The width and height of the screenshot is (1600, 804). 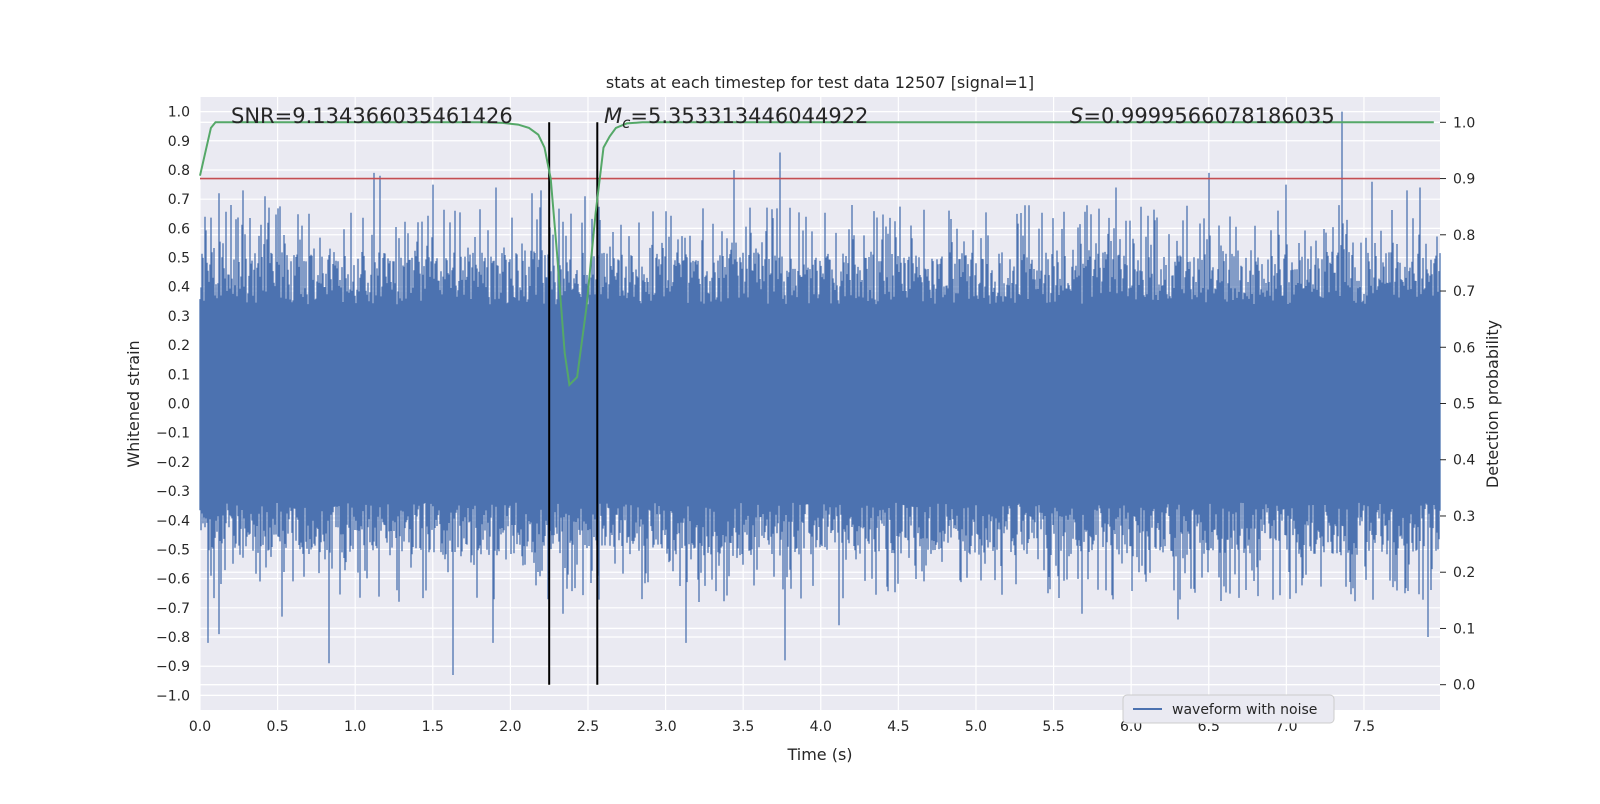 I want to click on y2-tick-label: 0.6, so click(x=1464, y=348).